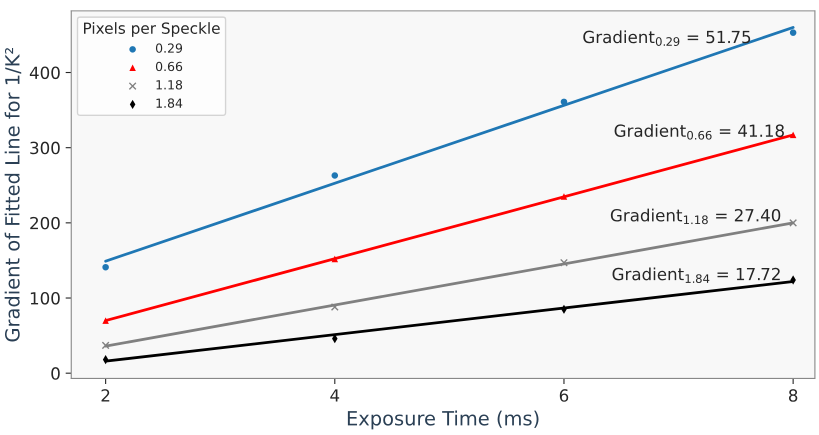  I want to click on x-tick-label: 4, so click(335, 395).